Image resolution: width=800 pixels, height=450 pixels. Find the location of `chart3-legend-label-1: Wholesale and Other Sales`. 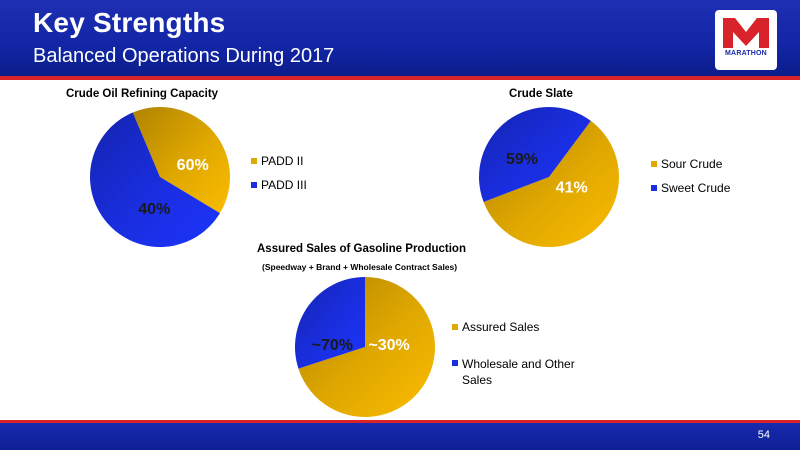

chart3-legend-label-1: Wholesale and Other Sales is located at coordinates (518, 372).